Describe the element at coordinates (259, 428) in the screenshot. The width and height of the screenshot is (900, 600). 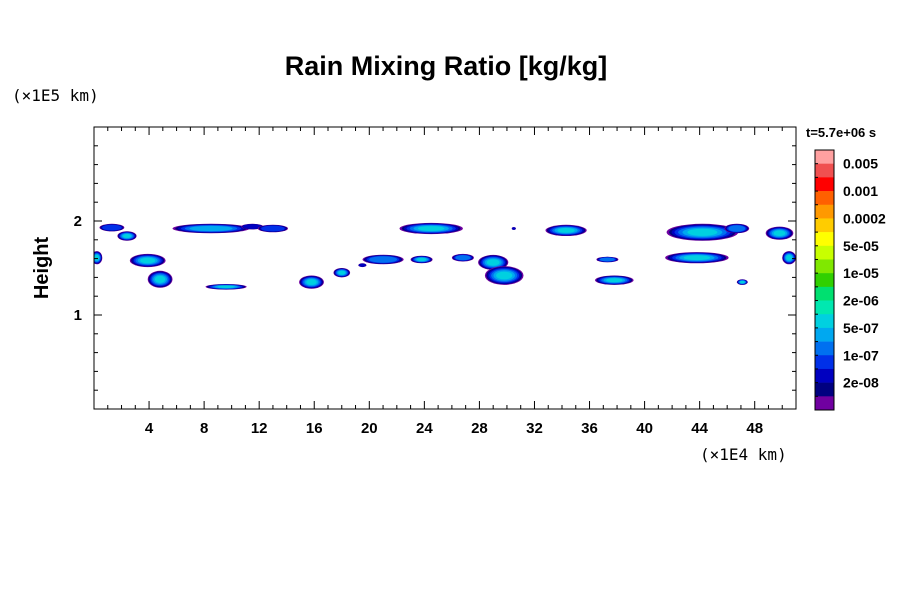
I see `x-tick-label: 12` at that location.